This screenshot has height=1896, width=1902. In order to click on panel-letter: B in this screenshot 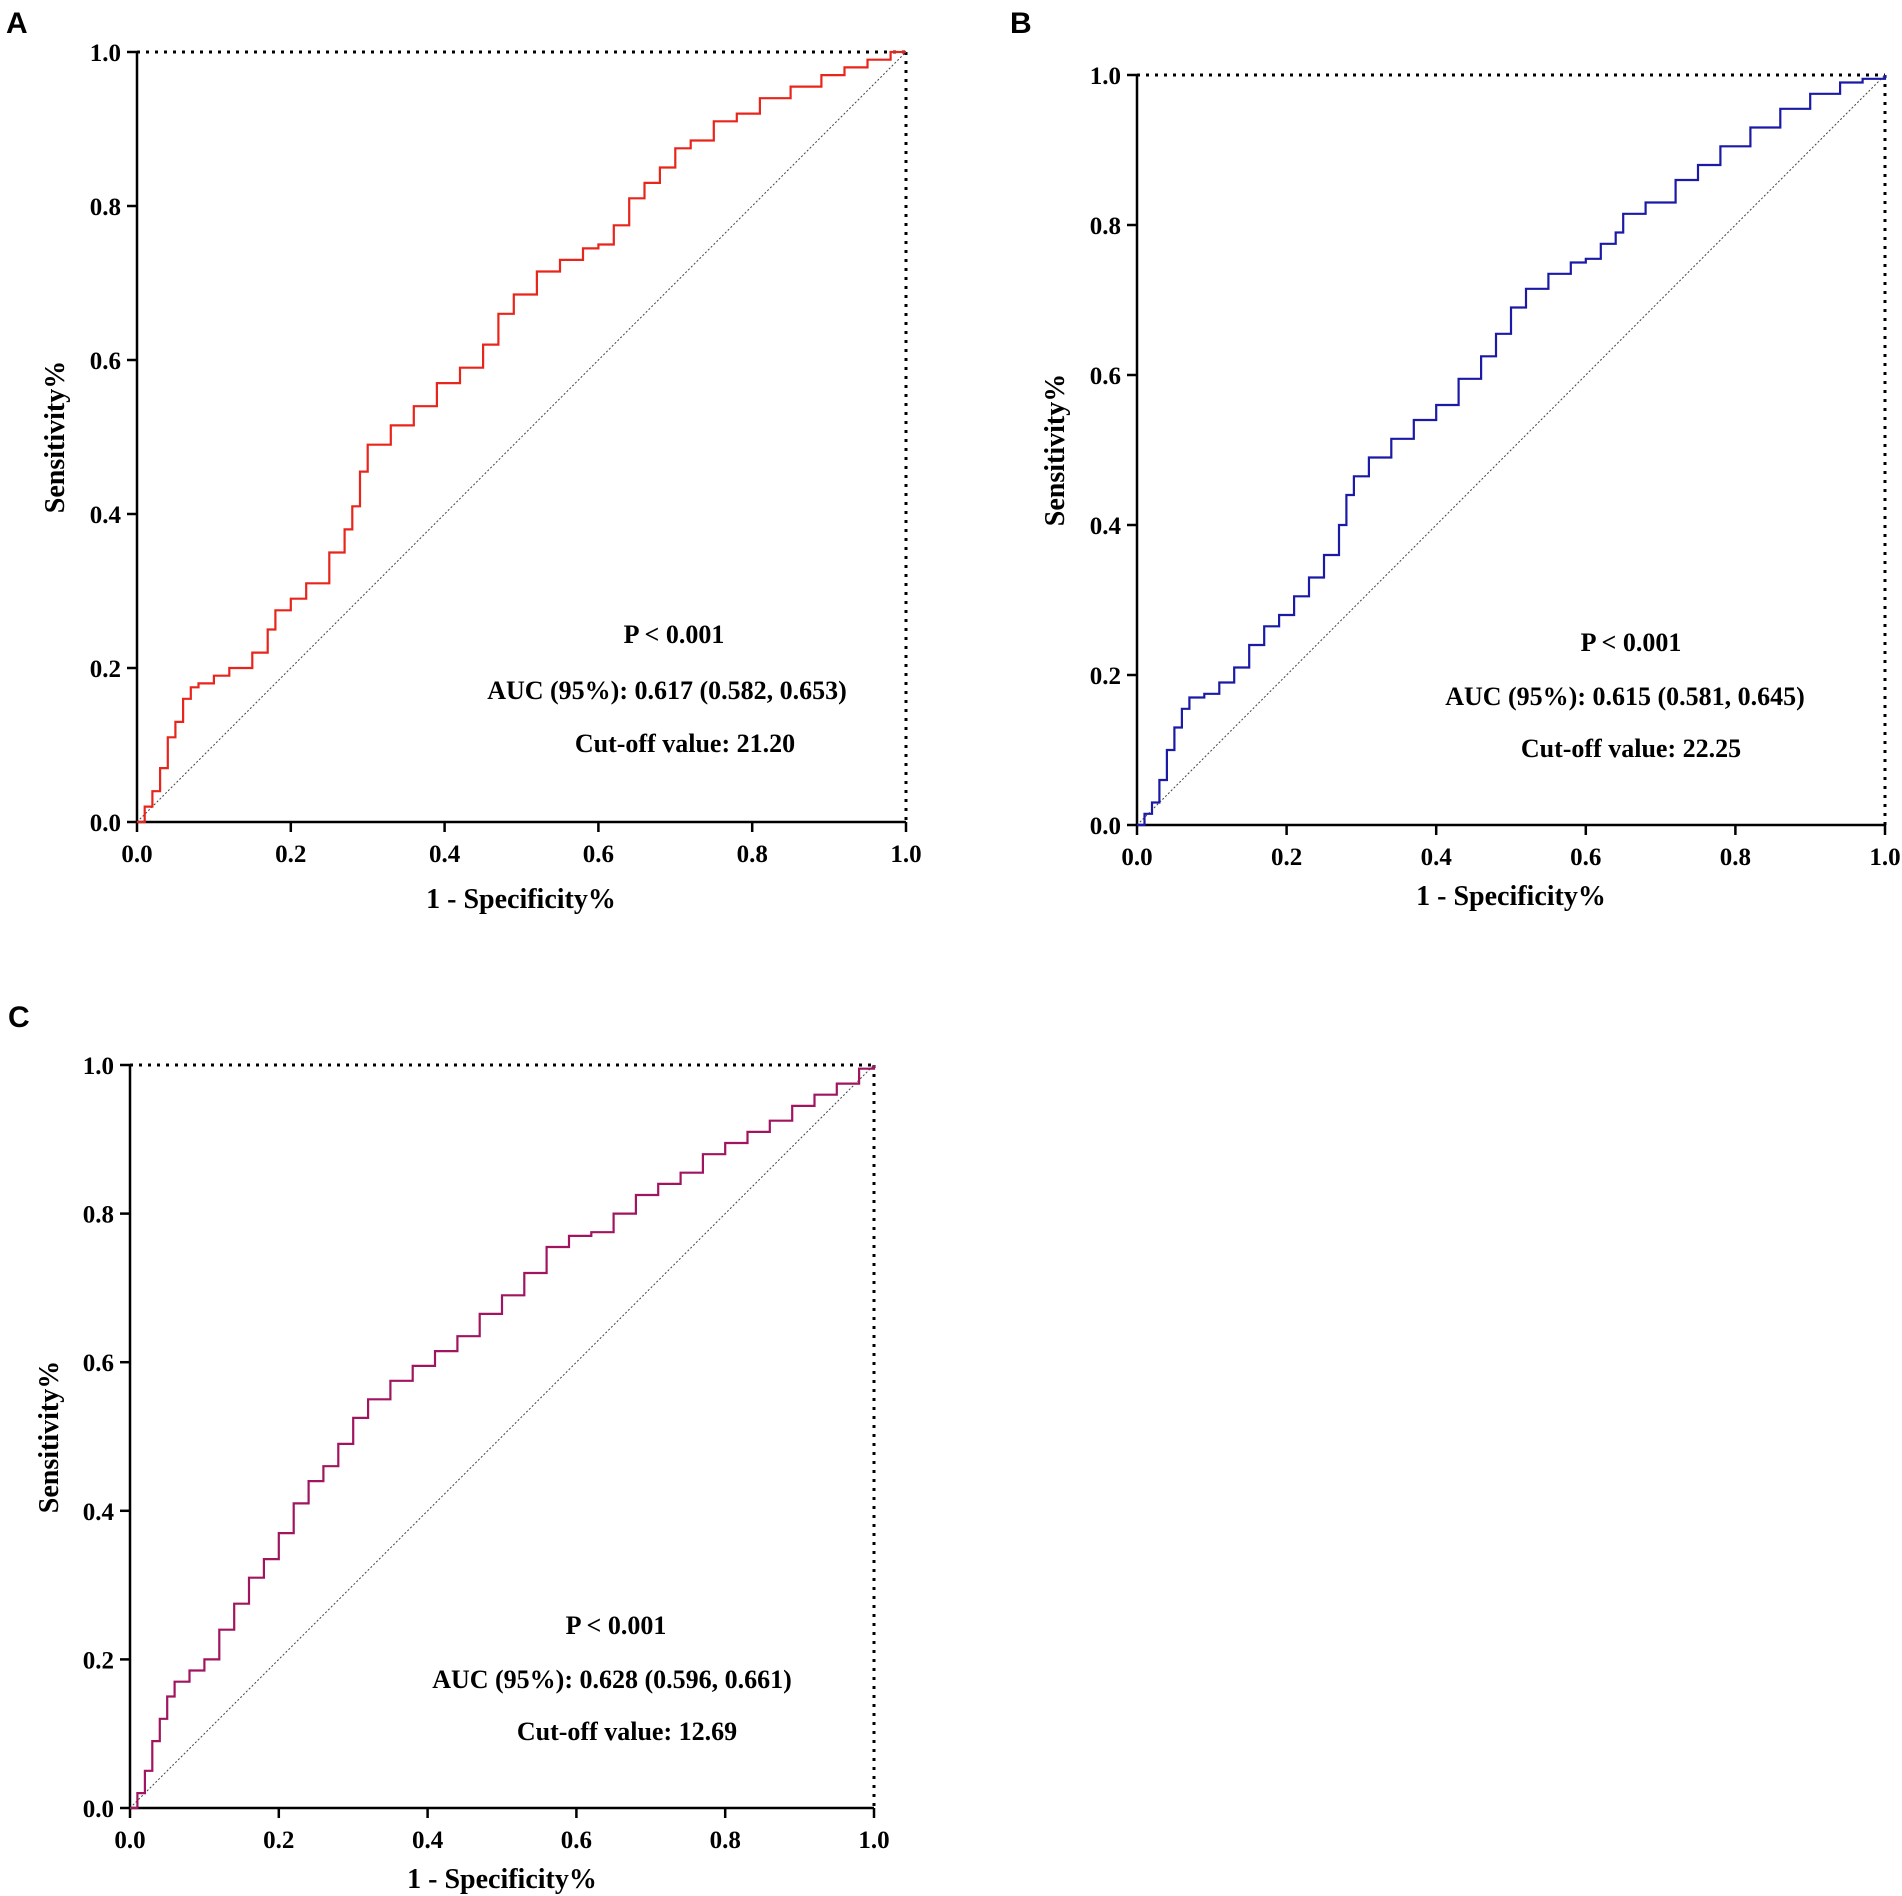, I will do `click(1021, 23)`.